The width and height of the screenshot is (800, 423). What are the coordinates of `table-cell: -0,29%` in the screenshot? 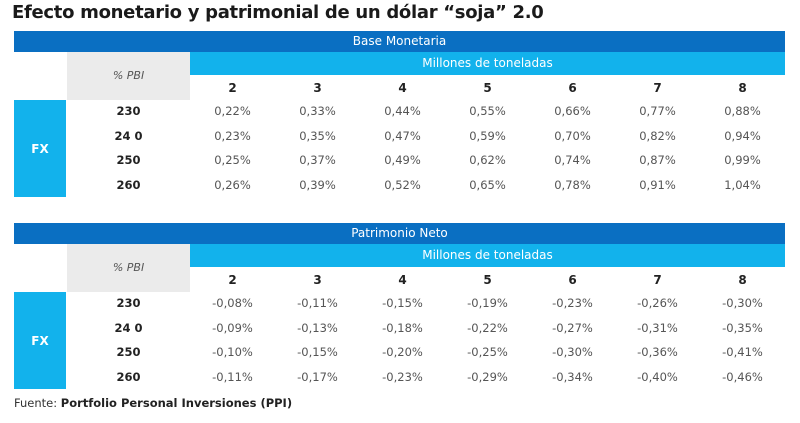 It's located at (487, 376).